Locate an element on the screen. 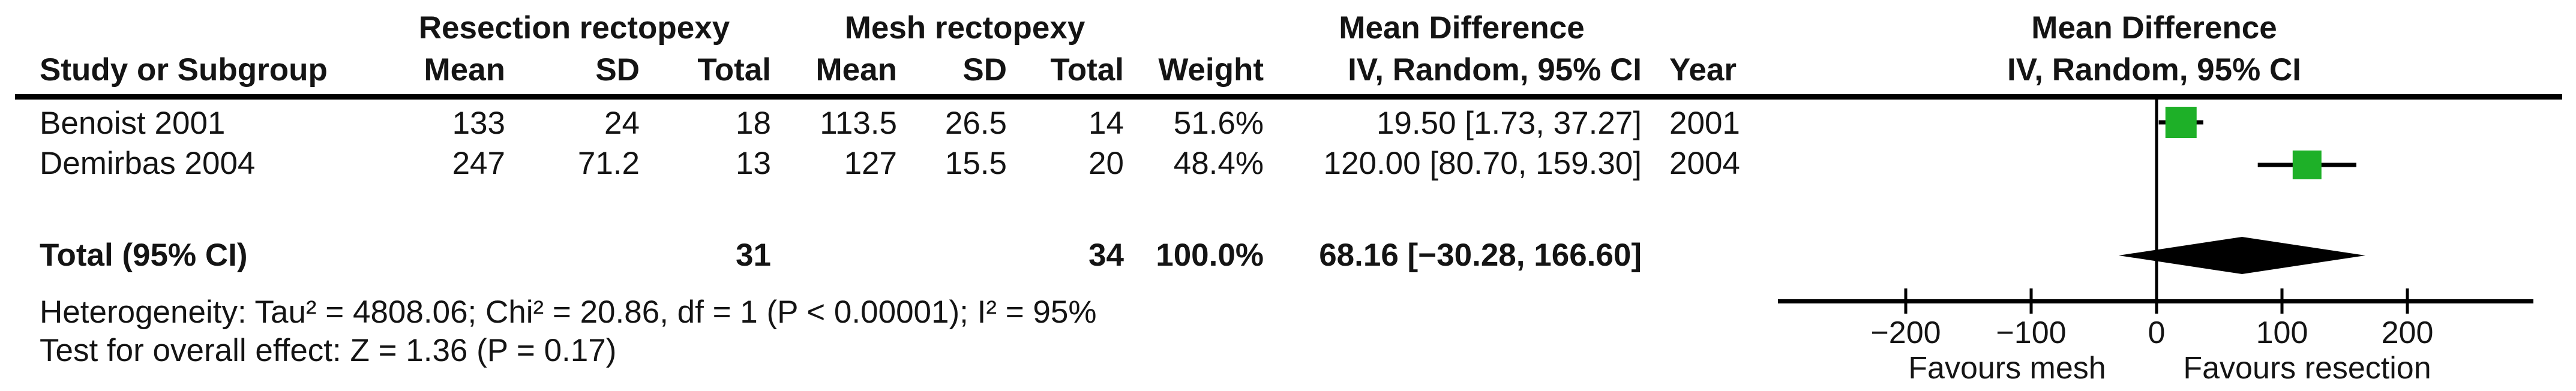 The image size is (2576, 391). total-row-total1: 31 is located at coordinates (753, 255).